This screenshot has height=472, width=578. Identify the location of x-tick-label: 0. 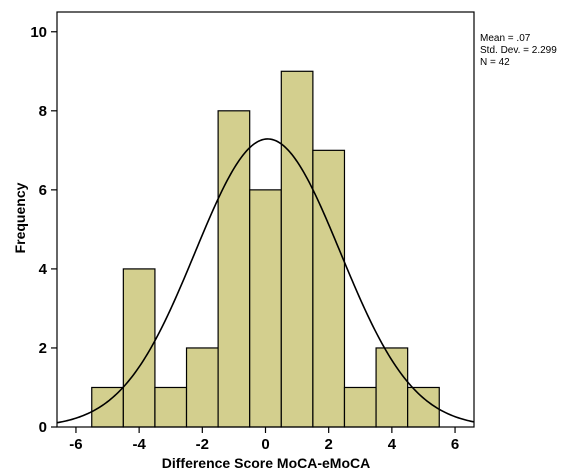
(265, 444).